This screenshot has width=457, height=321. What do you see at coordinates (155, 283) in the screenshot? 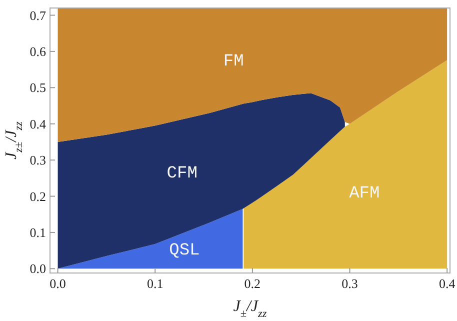
I see `x-tick-label: 0.1` at bounding box center [155, 283].